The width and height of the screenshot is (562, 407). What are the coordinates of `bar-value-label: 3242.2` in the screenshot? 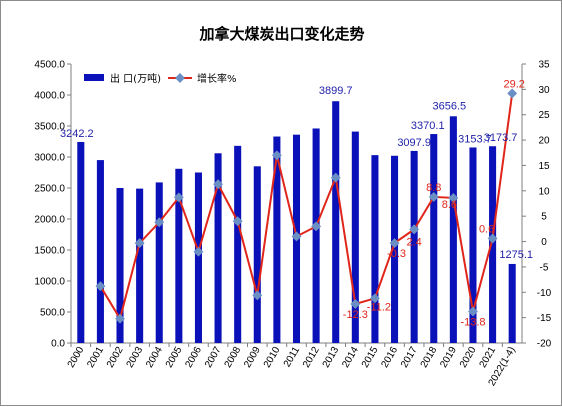 It's located at (77, 134).